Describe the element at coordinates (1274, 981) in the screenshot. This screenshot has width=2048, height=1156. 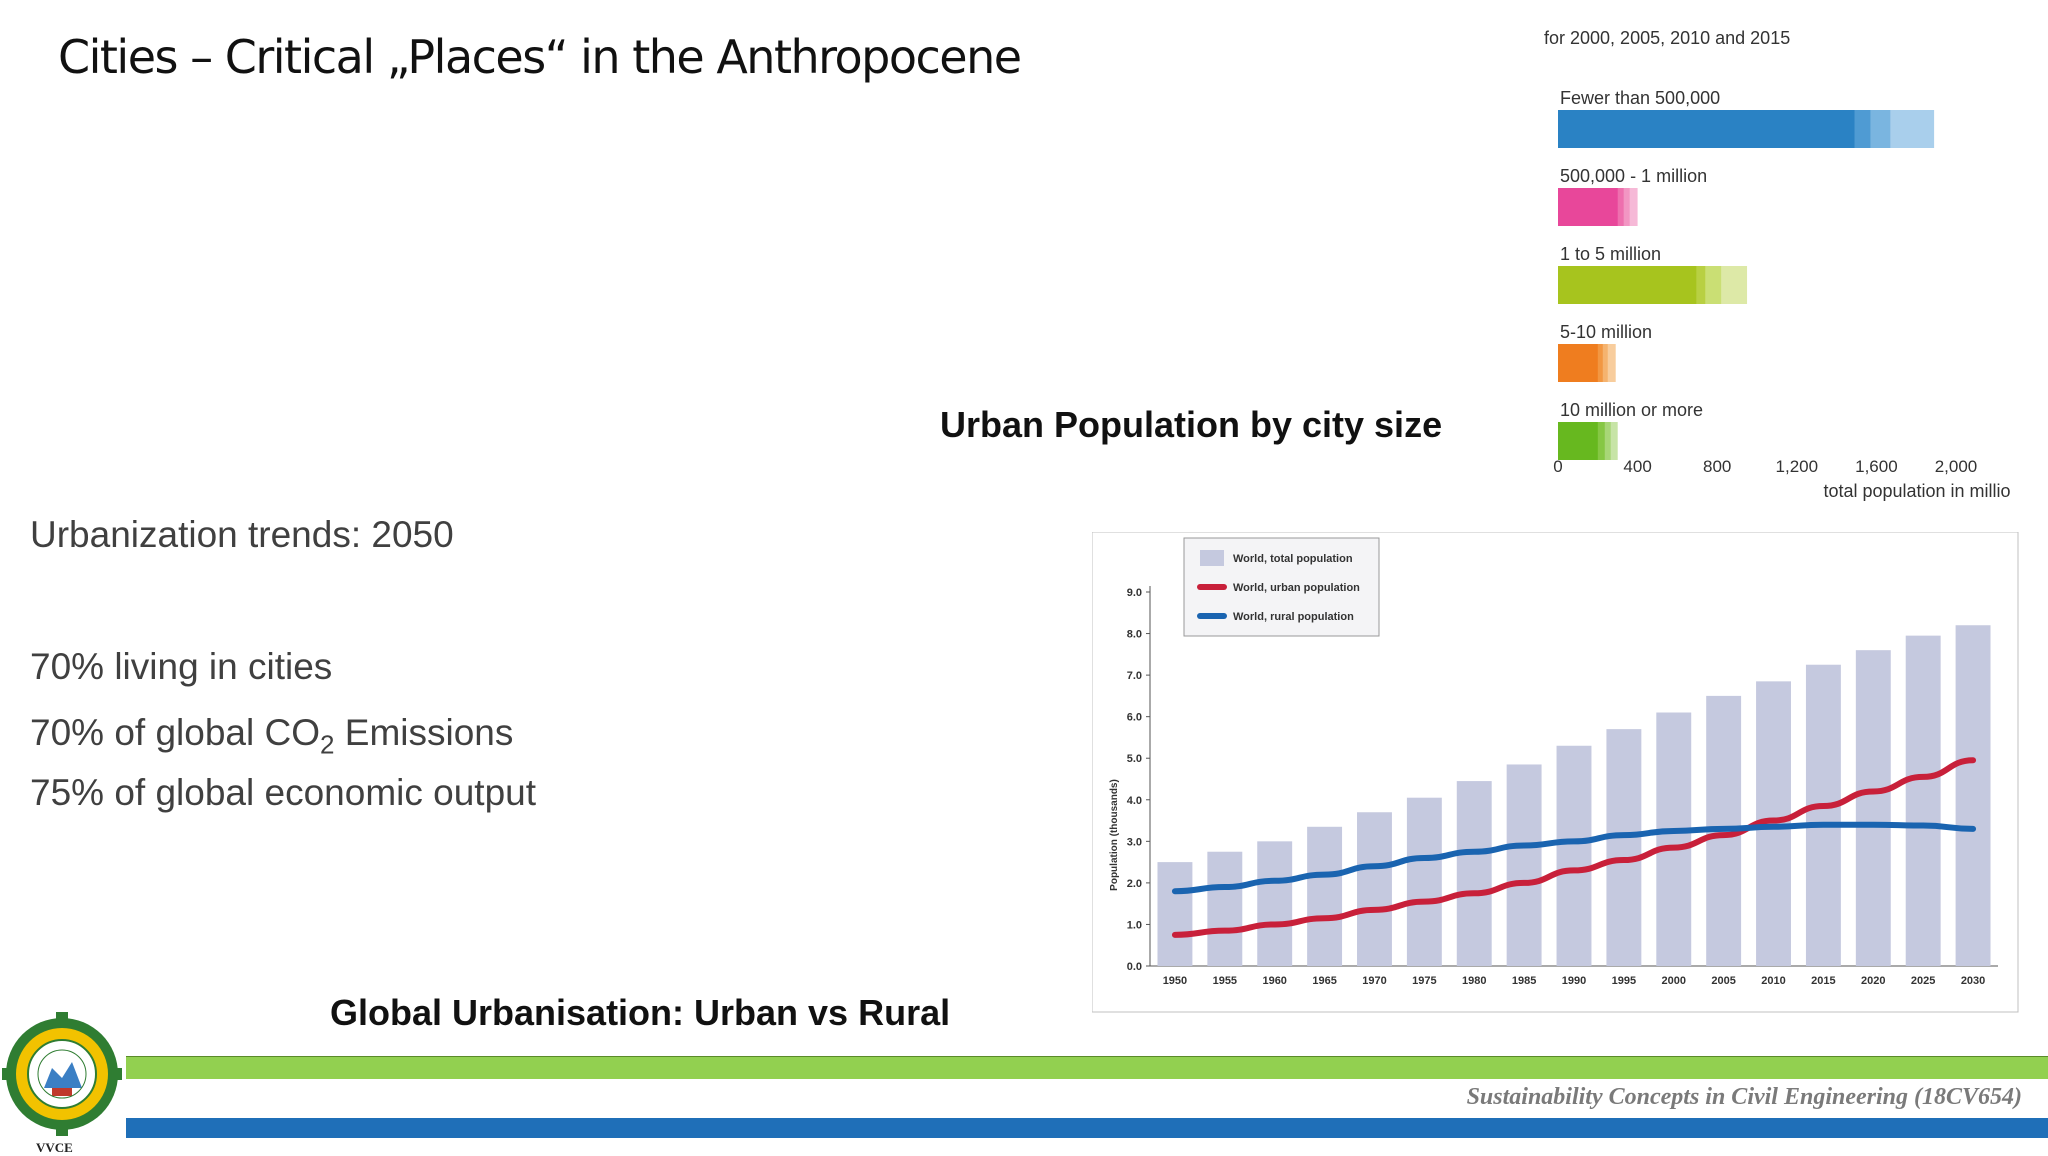
I see `urban-rural-x-tick: 1960` at that location.